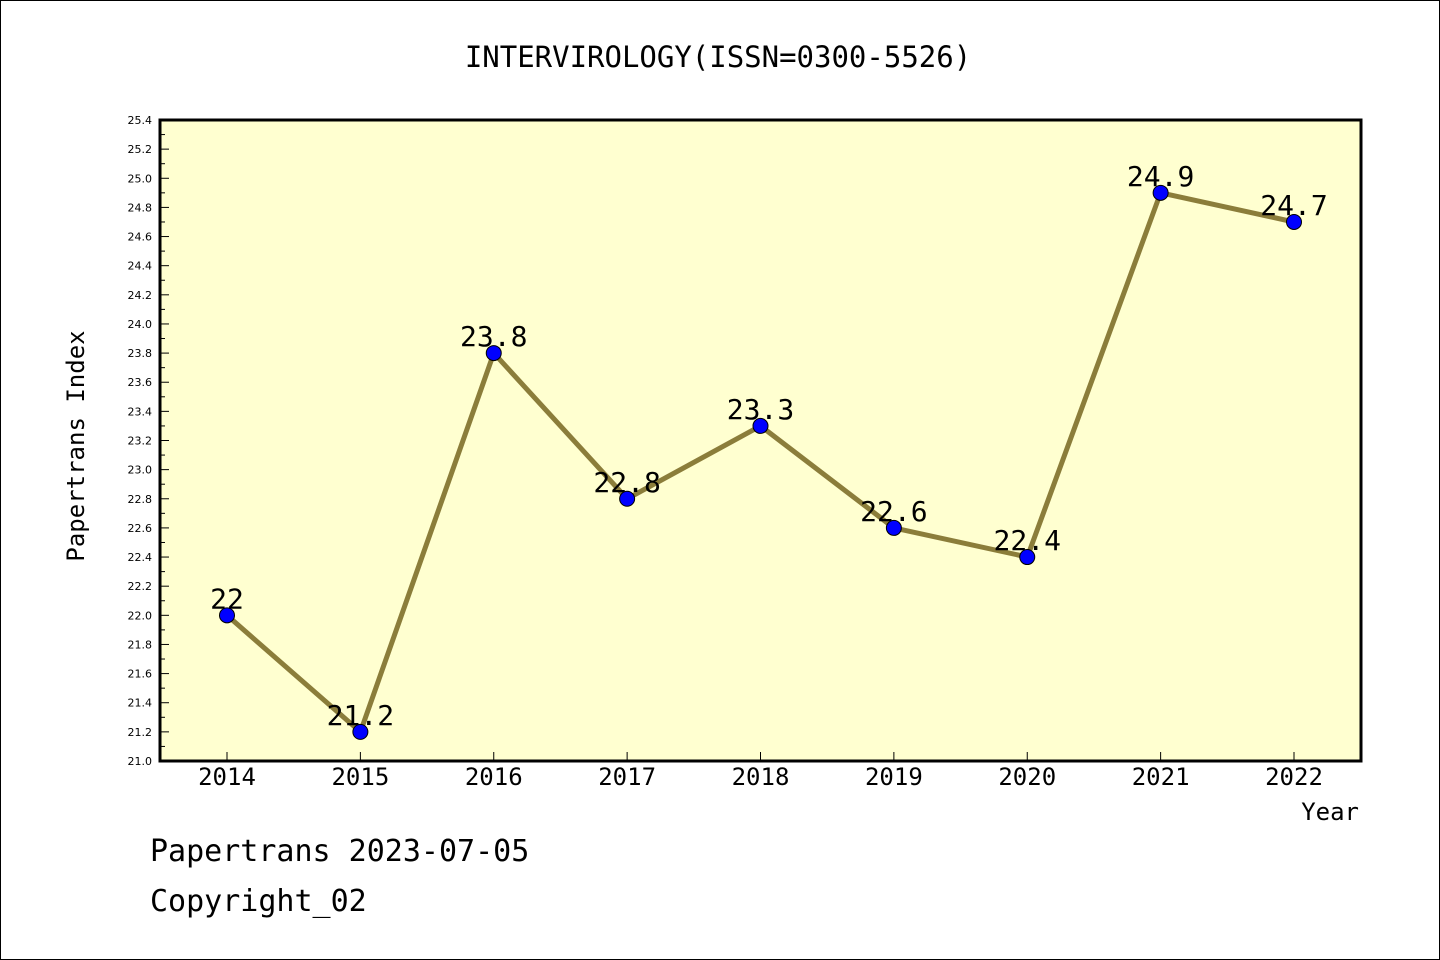 This screenshot has width=1440, height=960. Describe the element at coordinates (140, 120) in the screenshot. I see `y-tick-label: 25.4` at that location.